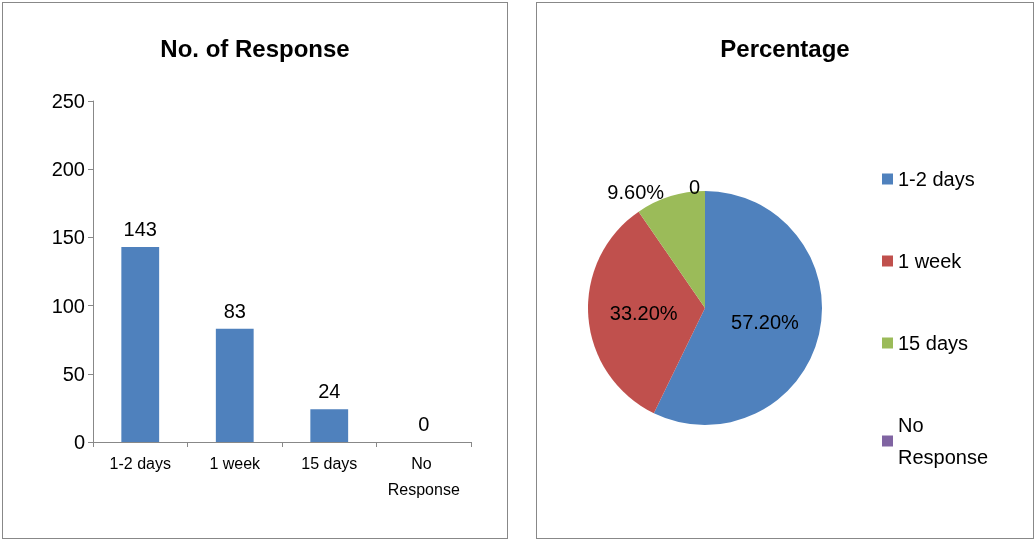 Image resolution: width=1036 pixels, height=541 pixels. Describe the element at coordinates (140, 463) in the screenshot. I see `x-tick-label: 1-2 days` at that location.